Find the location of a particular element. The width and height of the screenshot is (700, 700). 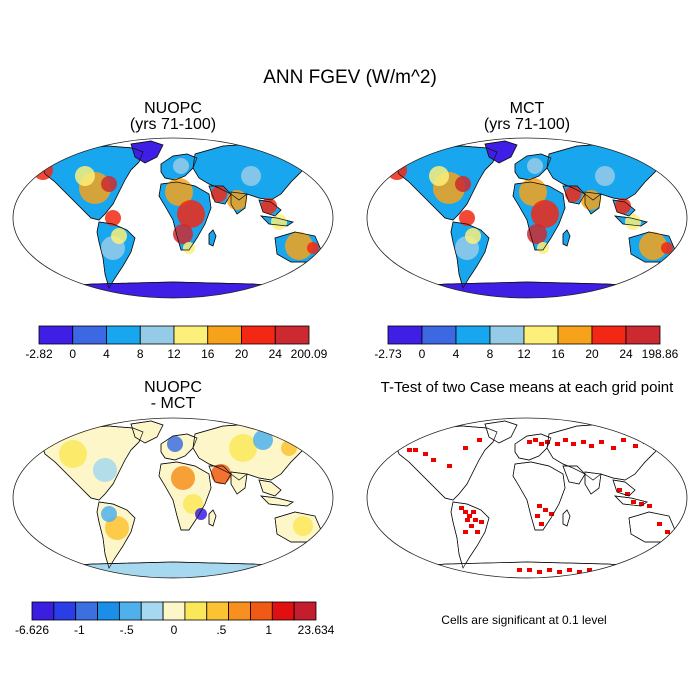

colorbar-tick-label: 4 is located at coordinates (106, 354).